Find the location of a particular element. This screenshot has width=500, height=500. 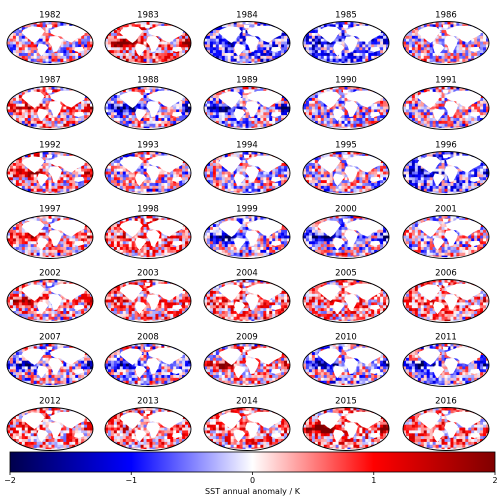

panel-year-label: 2006 is located at coordinates (446, 274).